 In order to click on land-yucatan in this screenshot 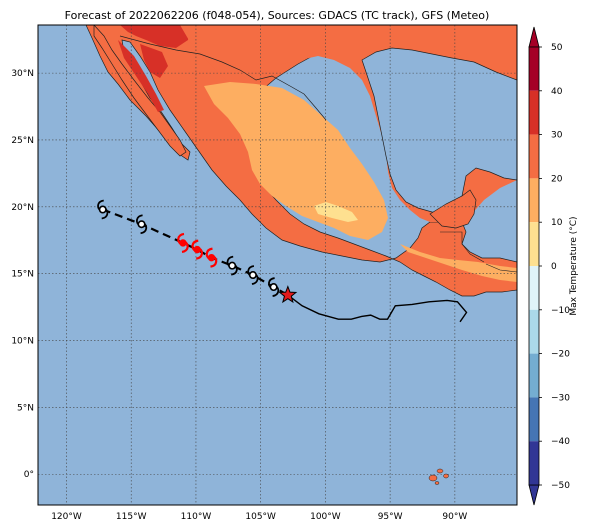, I will do `click(453, 209)`.